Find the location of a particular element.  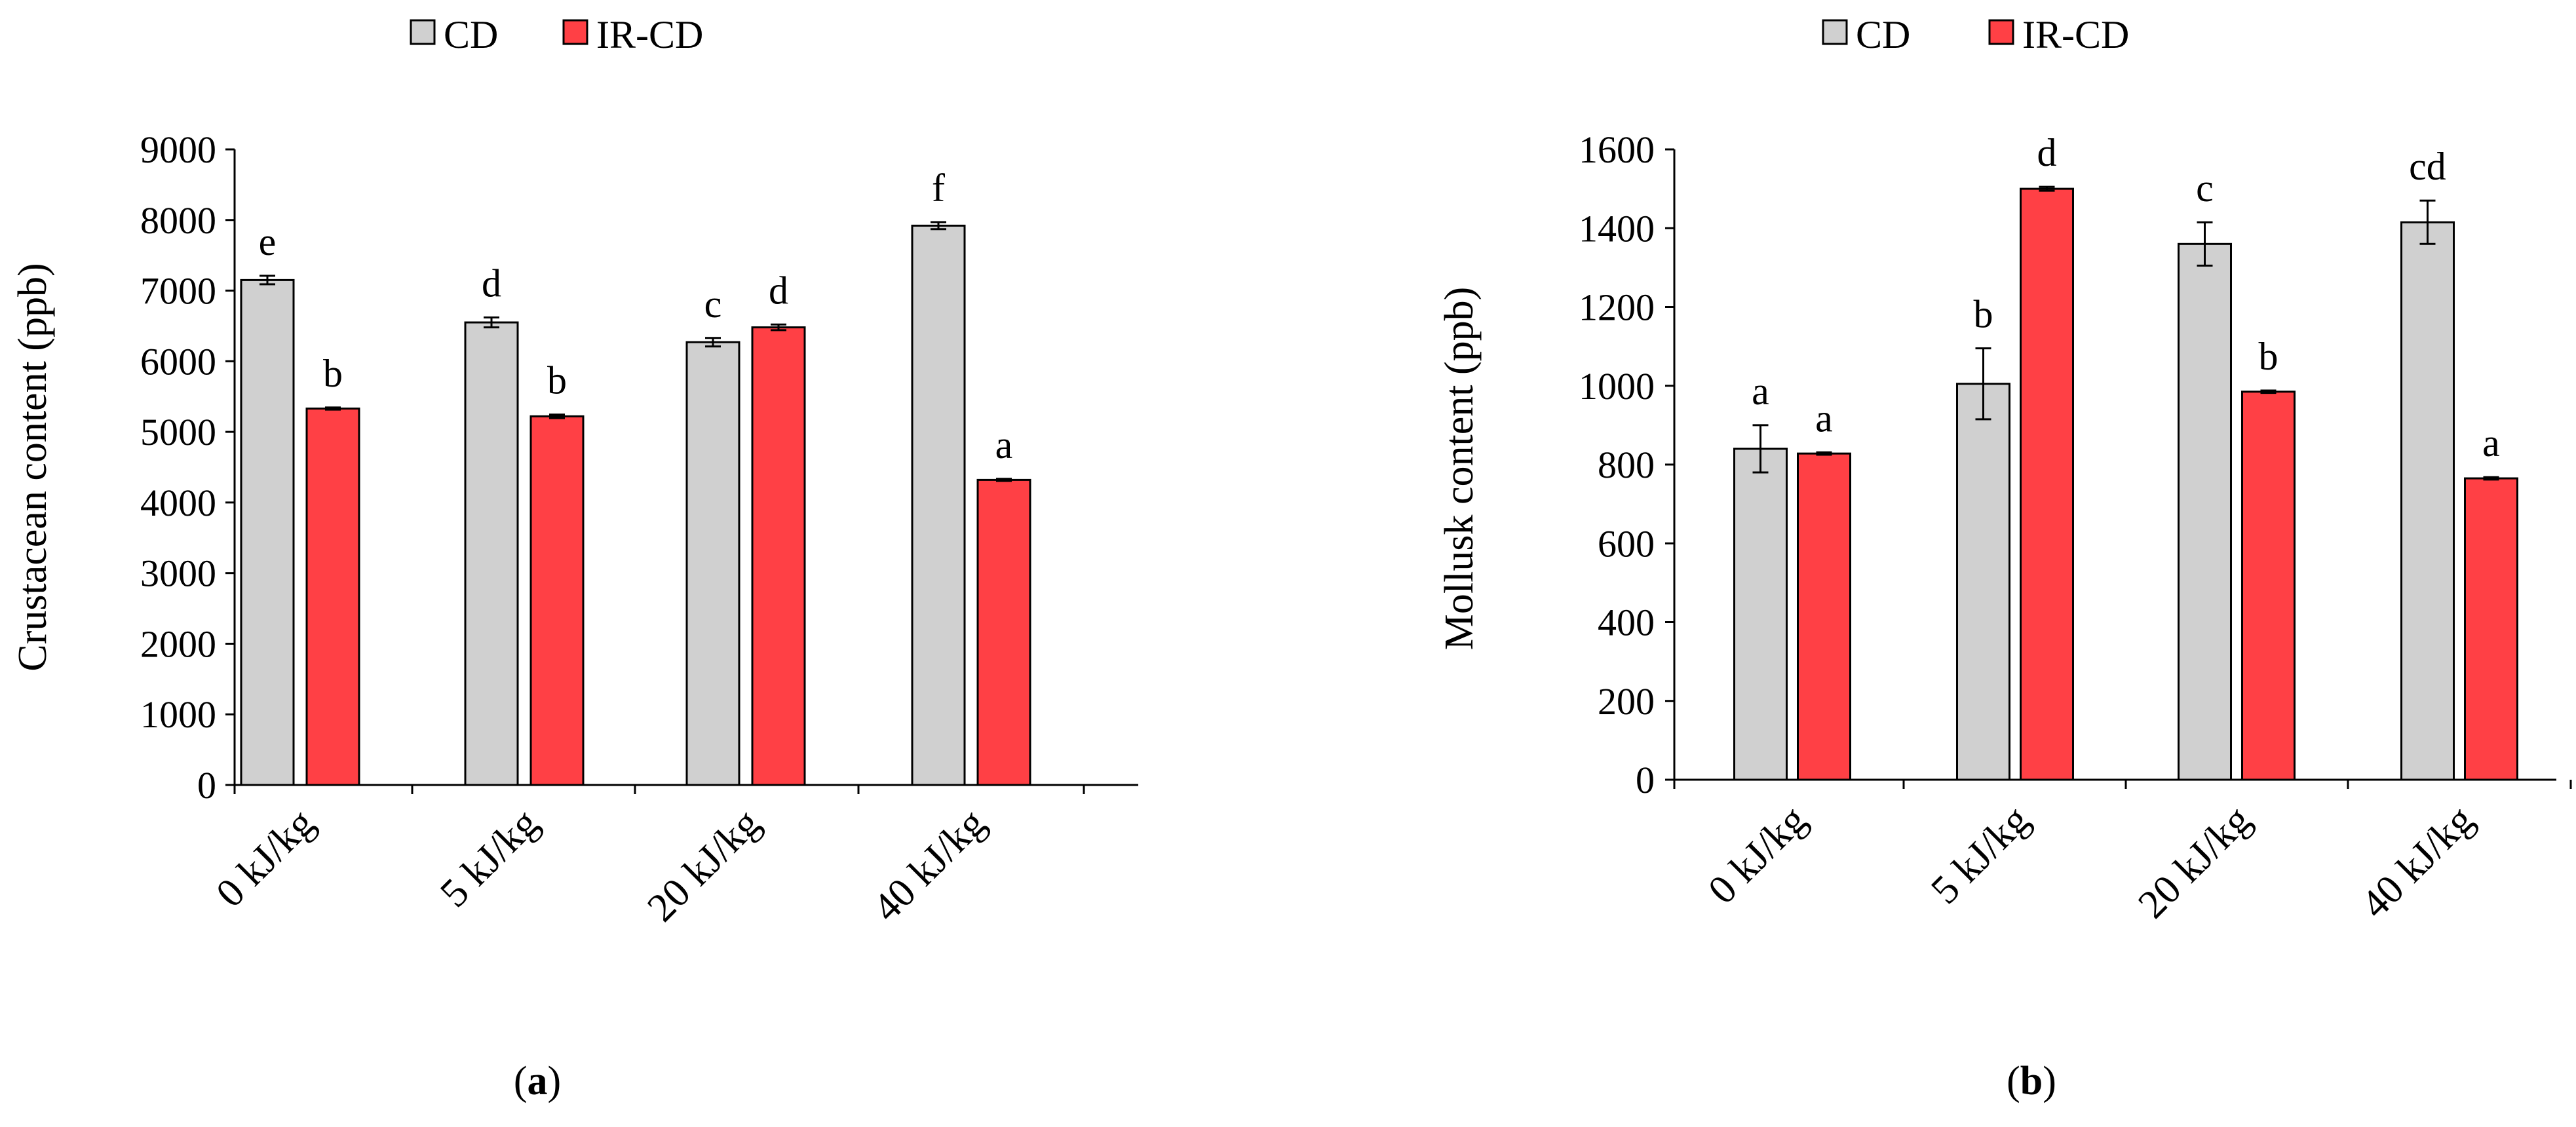

y-tick-label-b: 400 is located at coordinates (1626, 623).